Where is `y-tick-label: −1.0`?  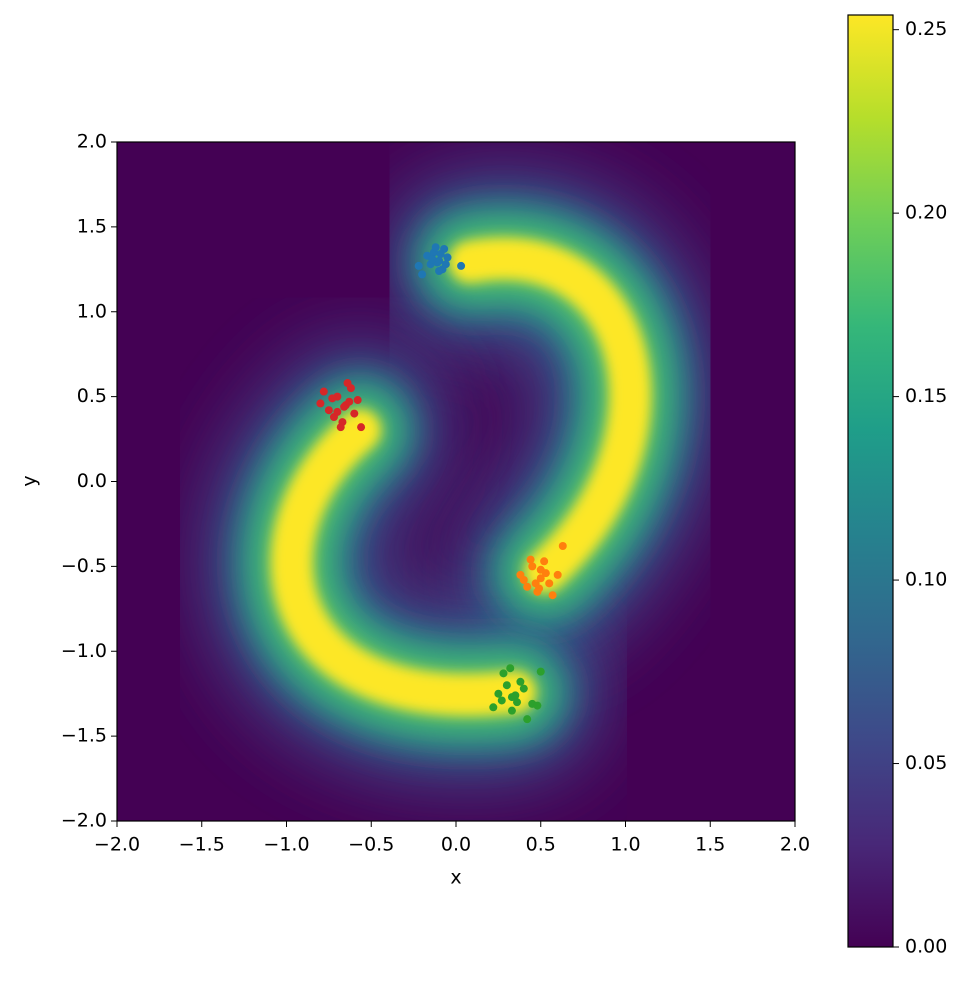
y-tick-label: −1.0 is located at coordinates (84, 651).